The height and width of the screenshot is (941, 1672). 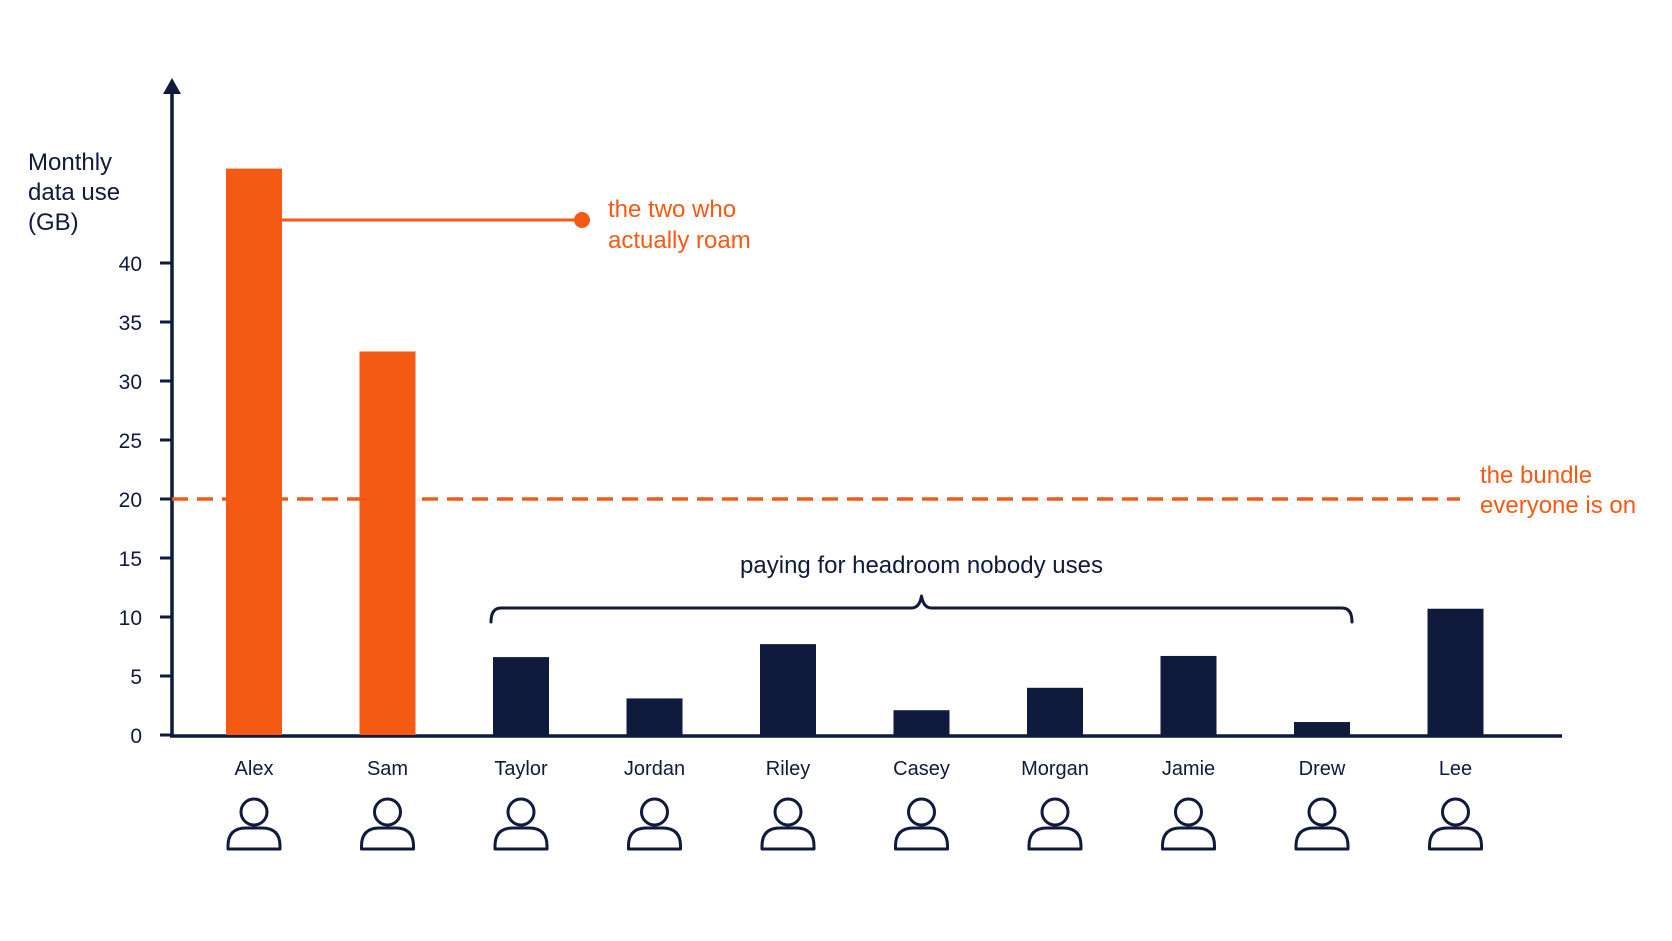 I want to click on y-axis-title-line: data use, so click(x=74, y=192).